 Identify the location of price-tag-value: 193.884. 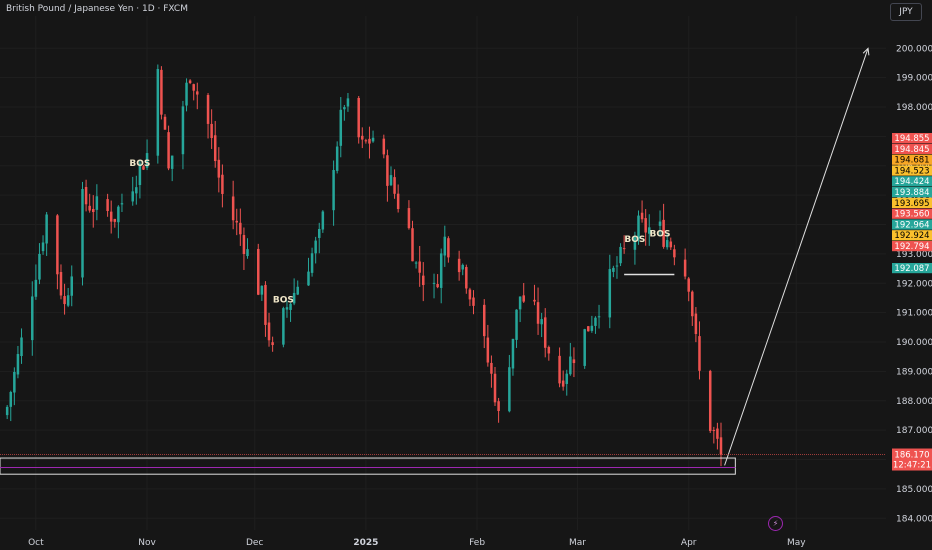
(911, 193).